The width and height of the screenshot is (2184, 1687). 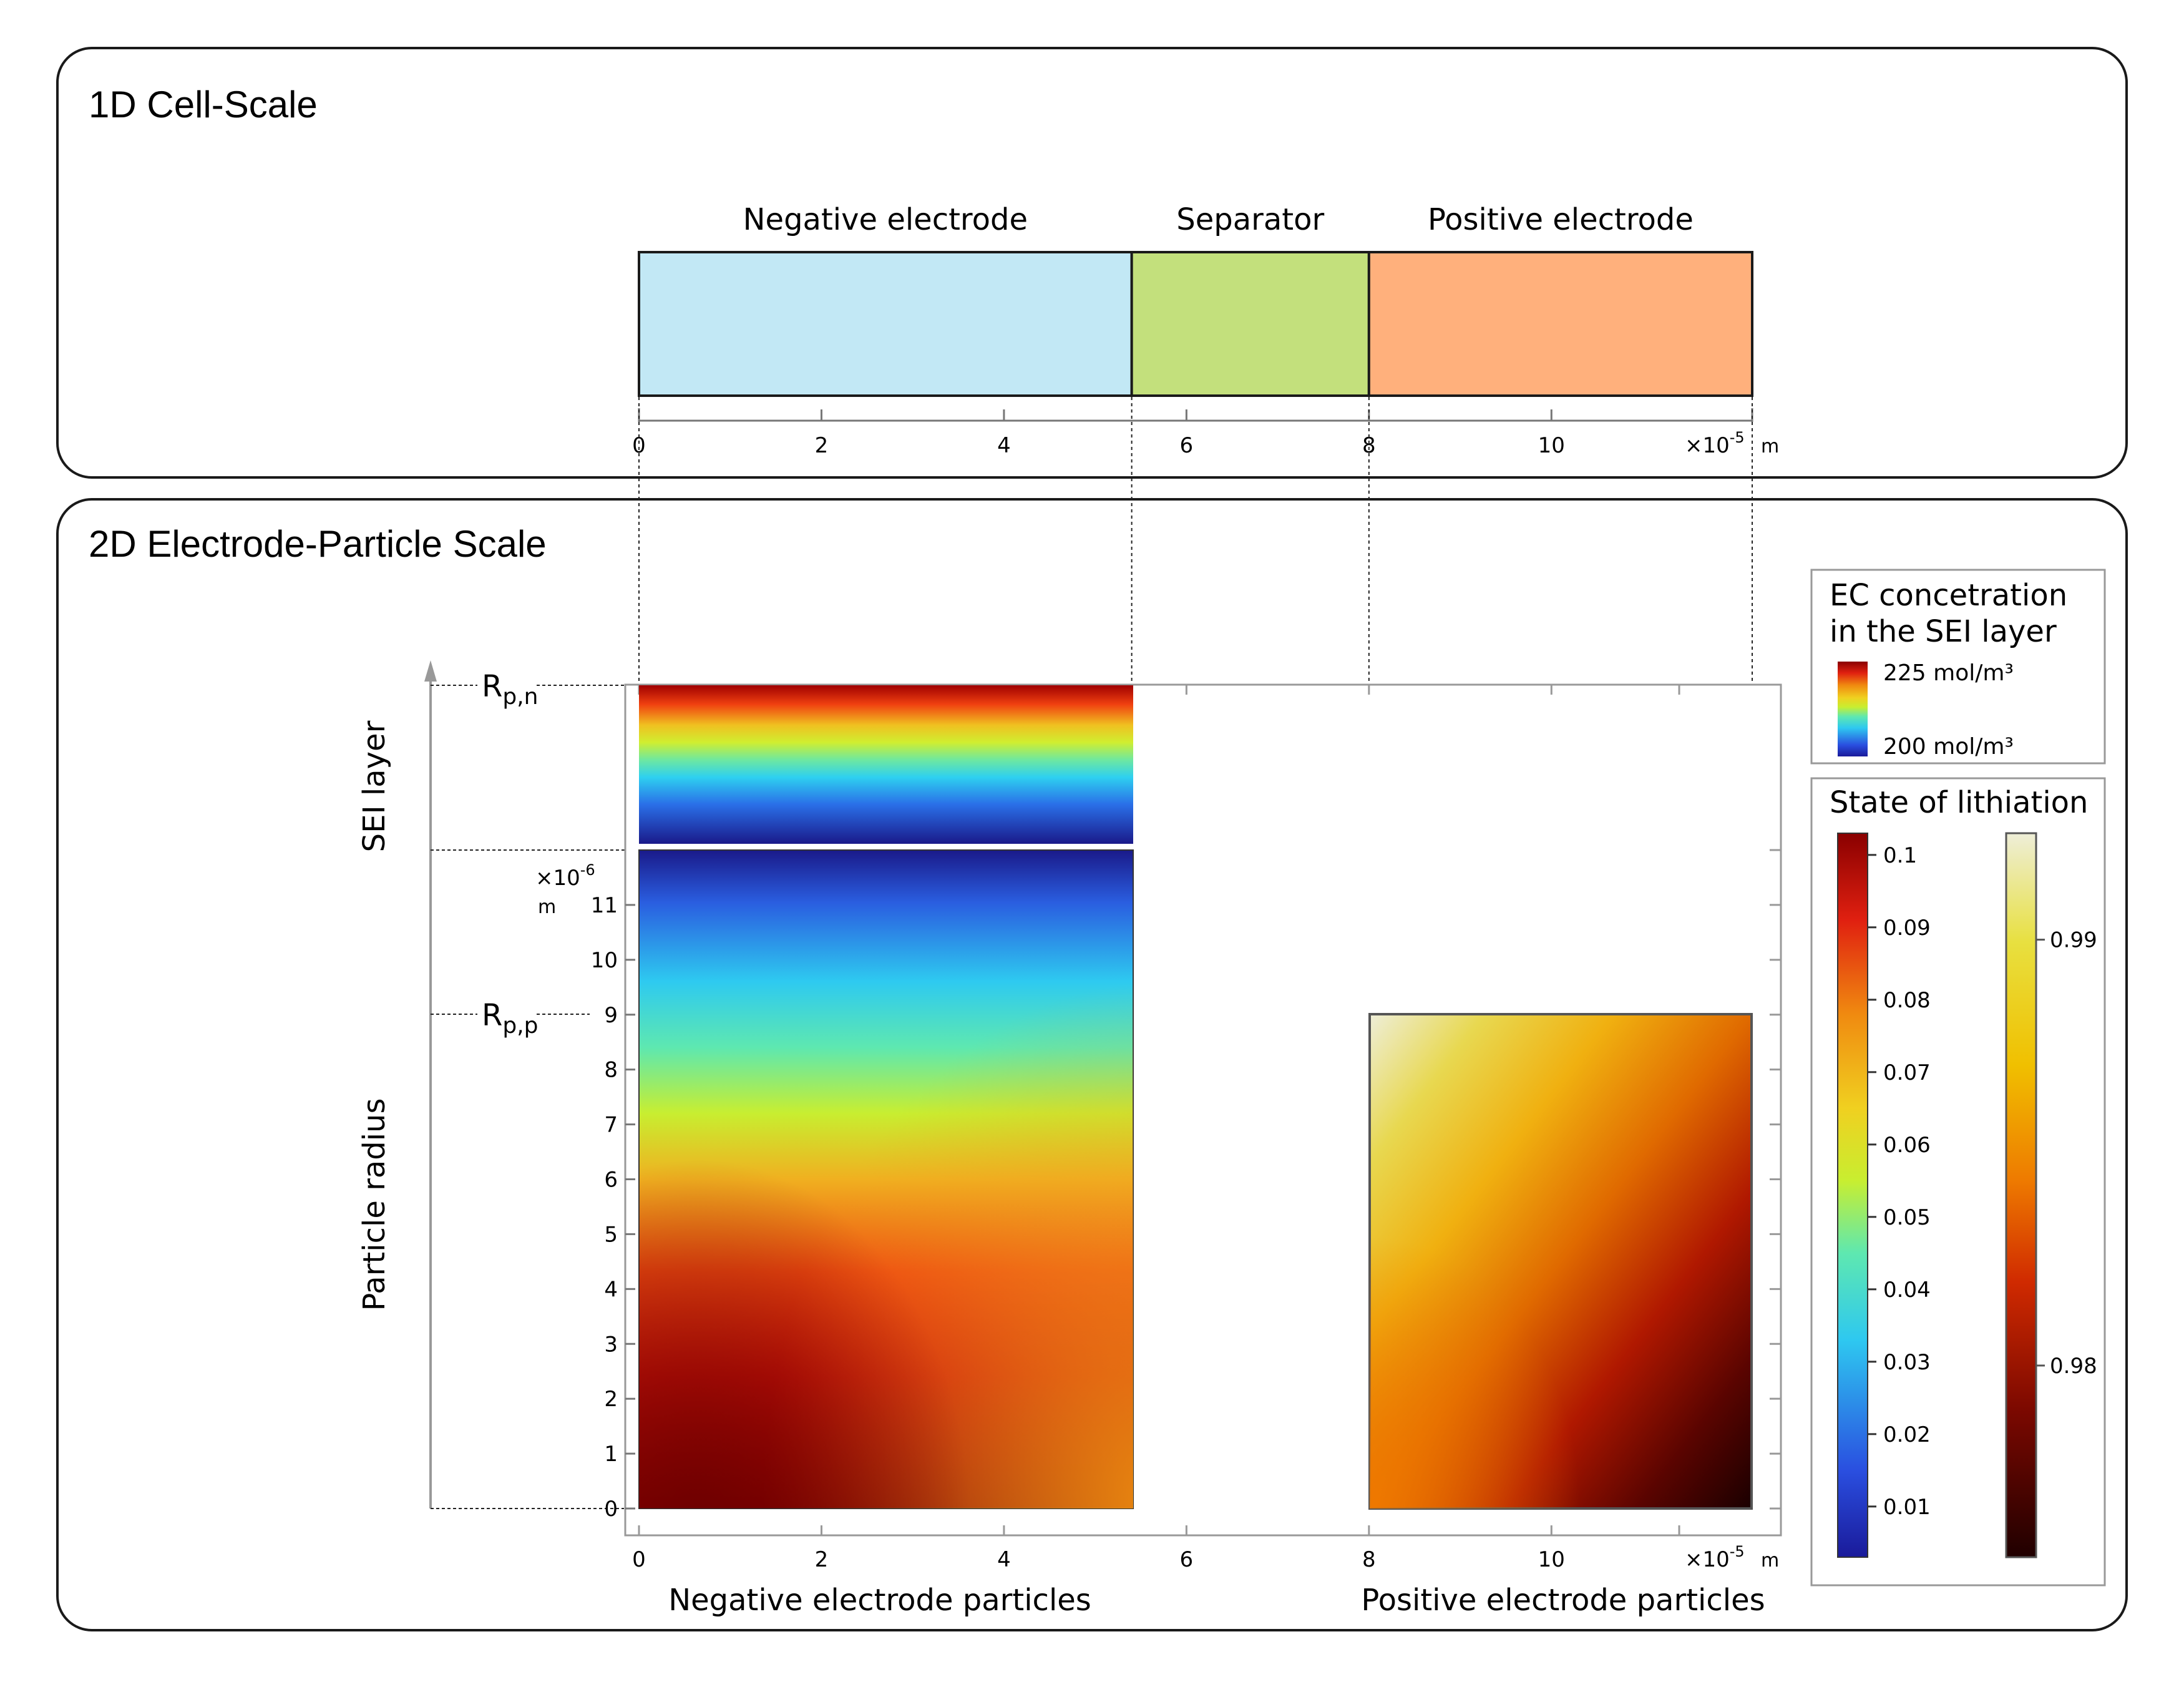 I want to click on positive-particle-field, so click(x=1560, y=1261).